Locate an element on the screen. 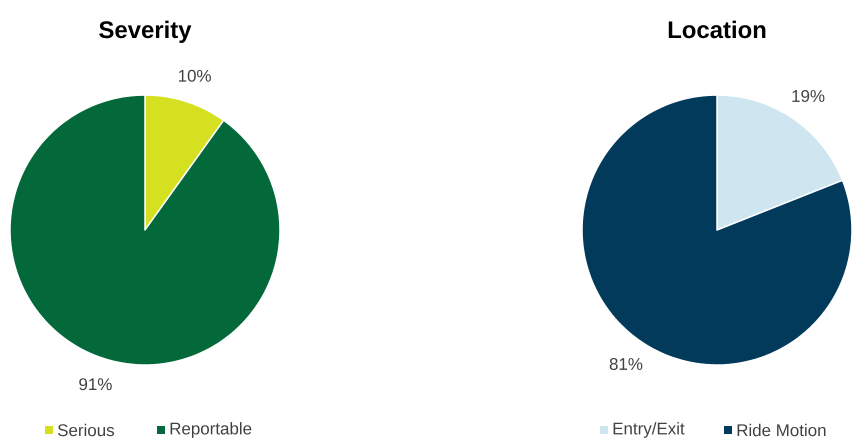 This screenshot has width=853, height=440. data-label: 10% is located at coordinates (194, 76).